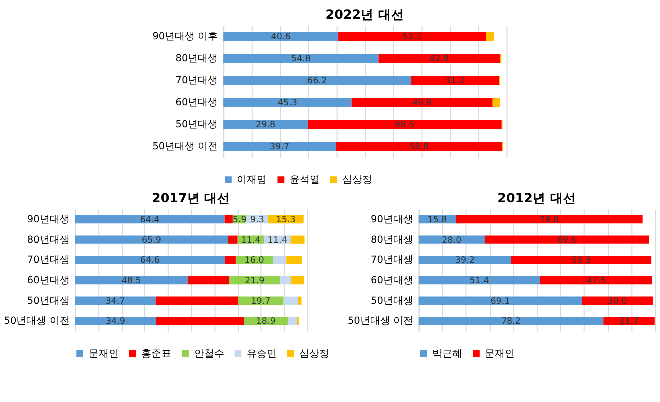 The height and width of the screenshot is (402, 660). I want to click on data-label: 21.9, so click(255, 281).